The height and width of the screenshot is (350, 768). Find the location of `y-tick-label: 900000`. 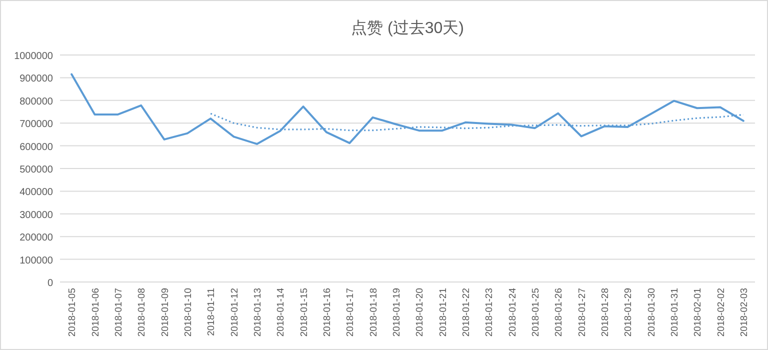

y-tick-label: 900000 is located at coordinates (37, 79).